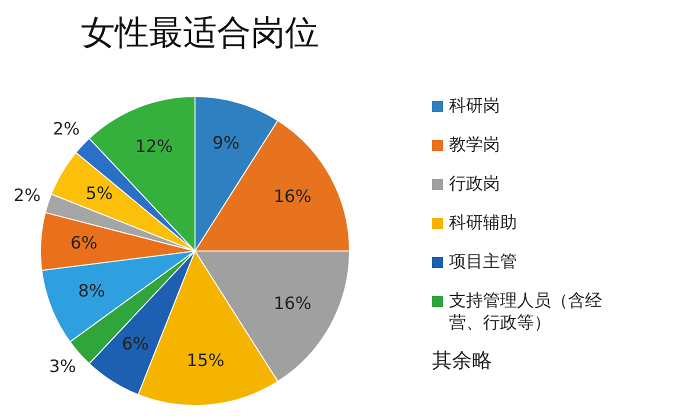 The width and height of the screenshot is (698, 416). I want to click on legend-label: 支持管理人员（含经营、行政等）, so click(526, 312).